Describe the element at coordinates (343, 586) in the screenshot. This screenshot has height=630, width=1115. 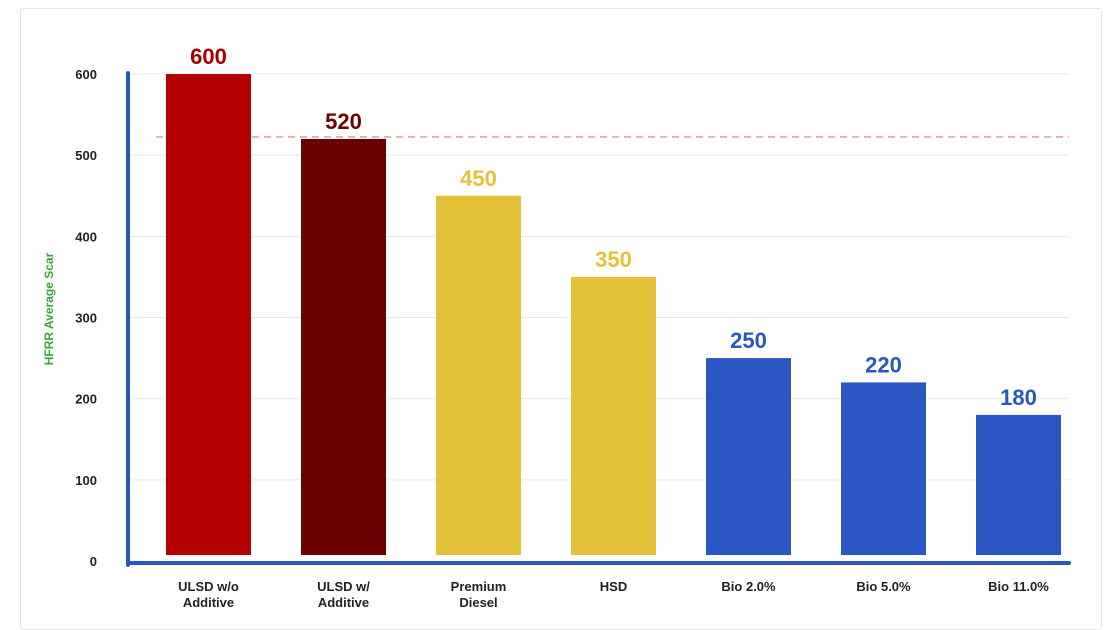
I see `x-tick-line: ULSD w/` at that location.